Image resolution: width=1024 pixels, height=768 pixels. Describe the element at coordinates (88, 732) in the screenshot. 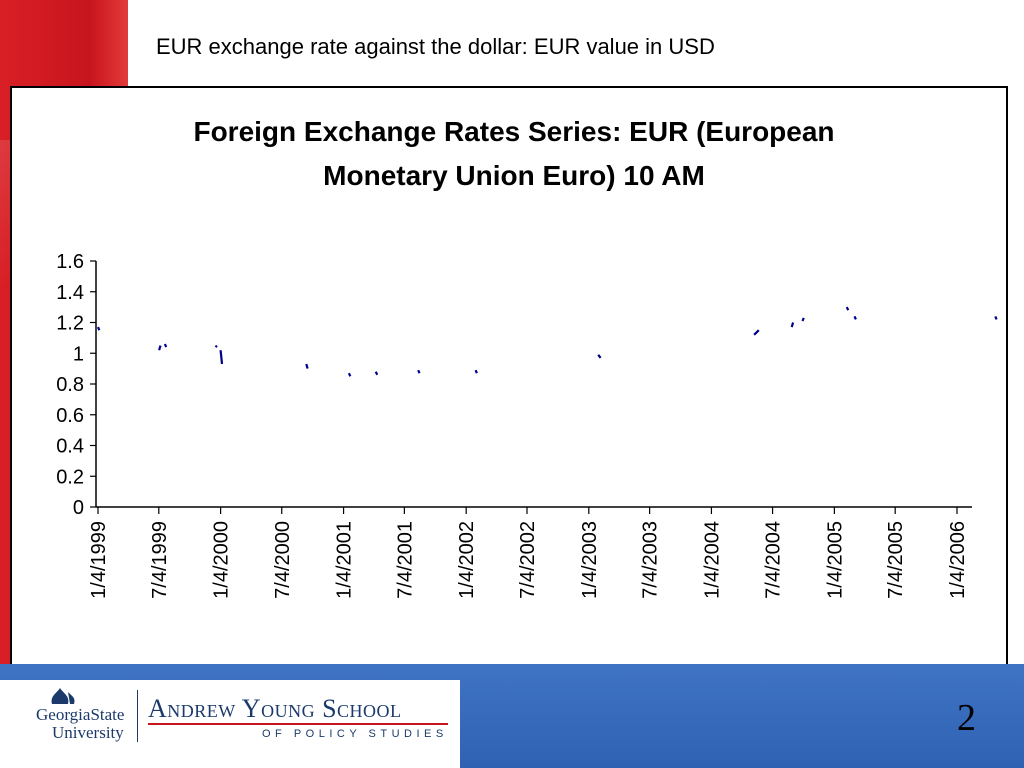

I see `gsu-name-line-2: University` at that location.